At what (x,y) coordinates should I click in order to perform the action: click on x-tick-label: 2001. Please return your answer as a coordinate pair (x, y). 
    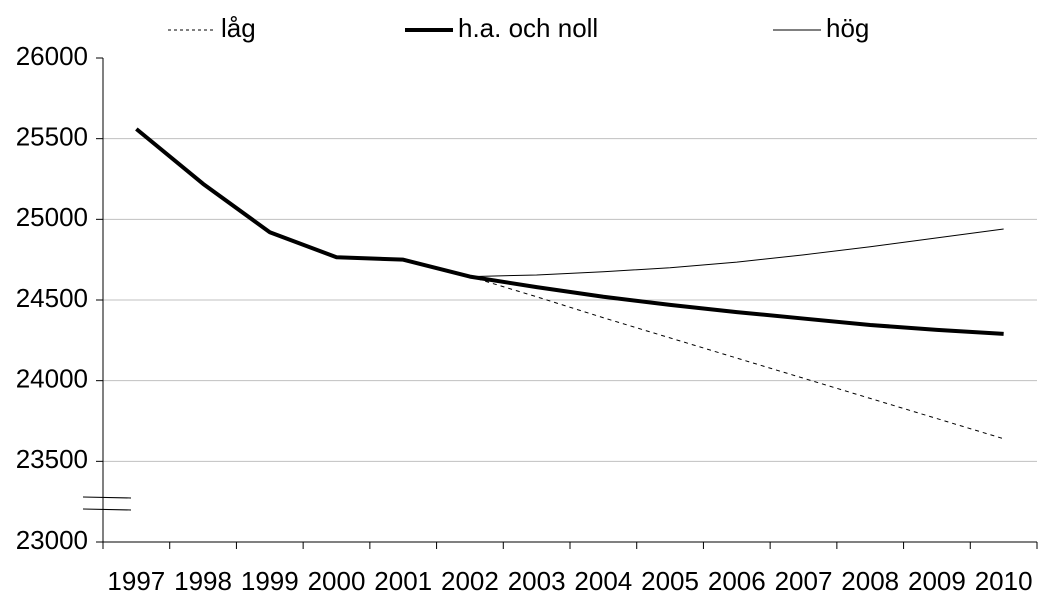
    Looking at the image, I should click on (403, 581).